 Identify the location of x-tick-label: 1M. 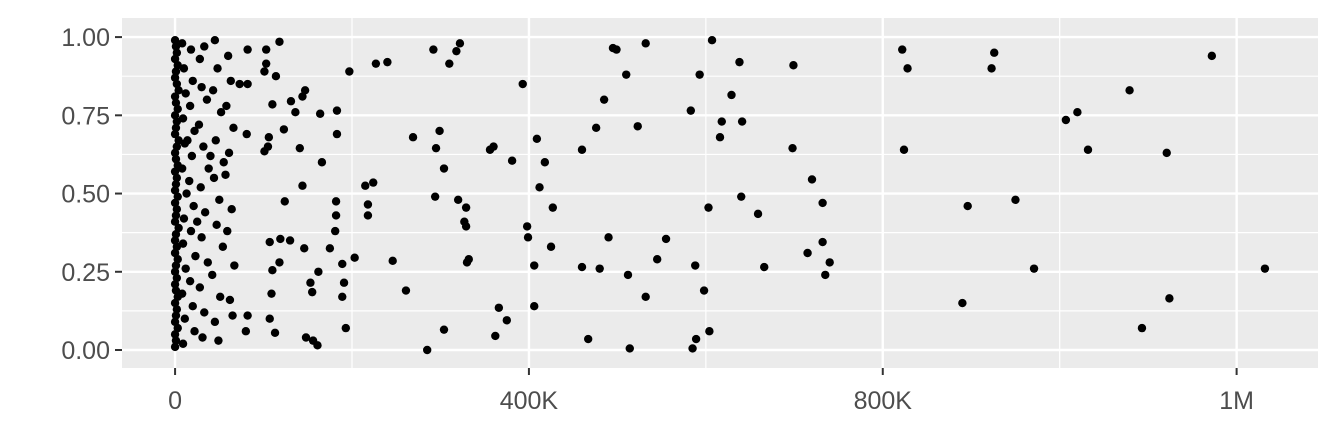
(1236, 401).